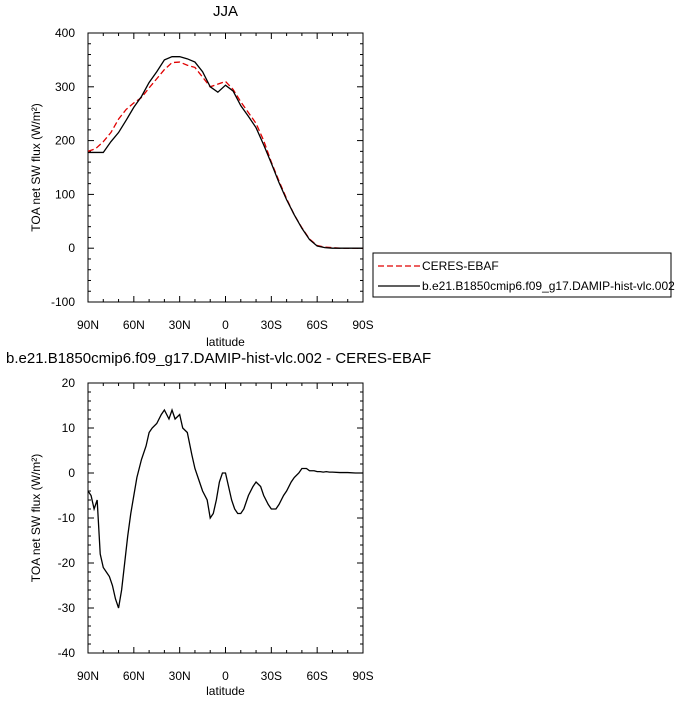  I want to click on y-tick-label: 20, so click(69, 383).